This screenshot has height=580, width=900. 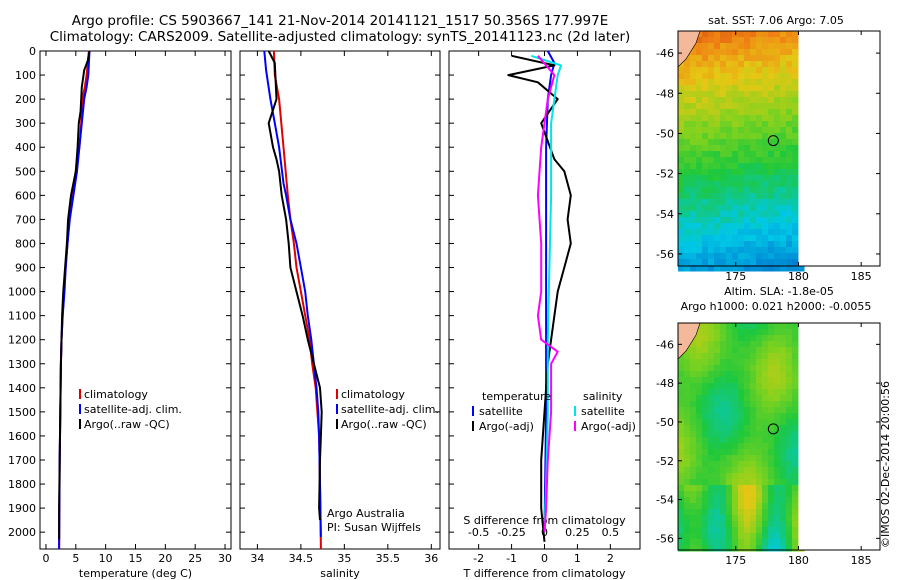 I want to click on sst-map-ytick-label: -50, so click(x=665, y=133).